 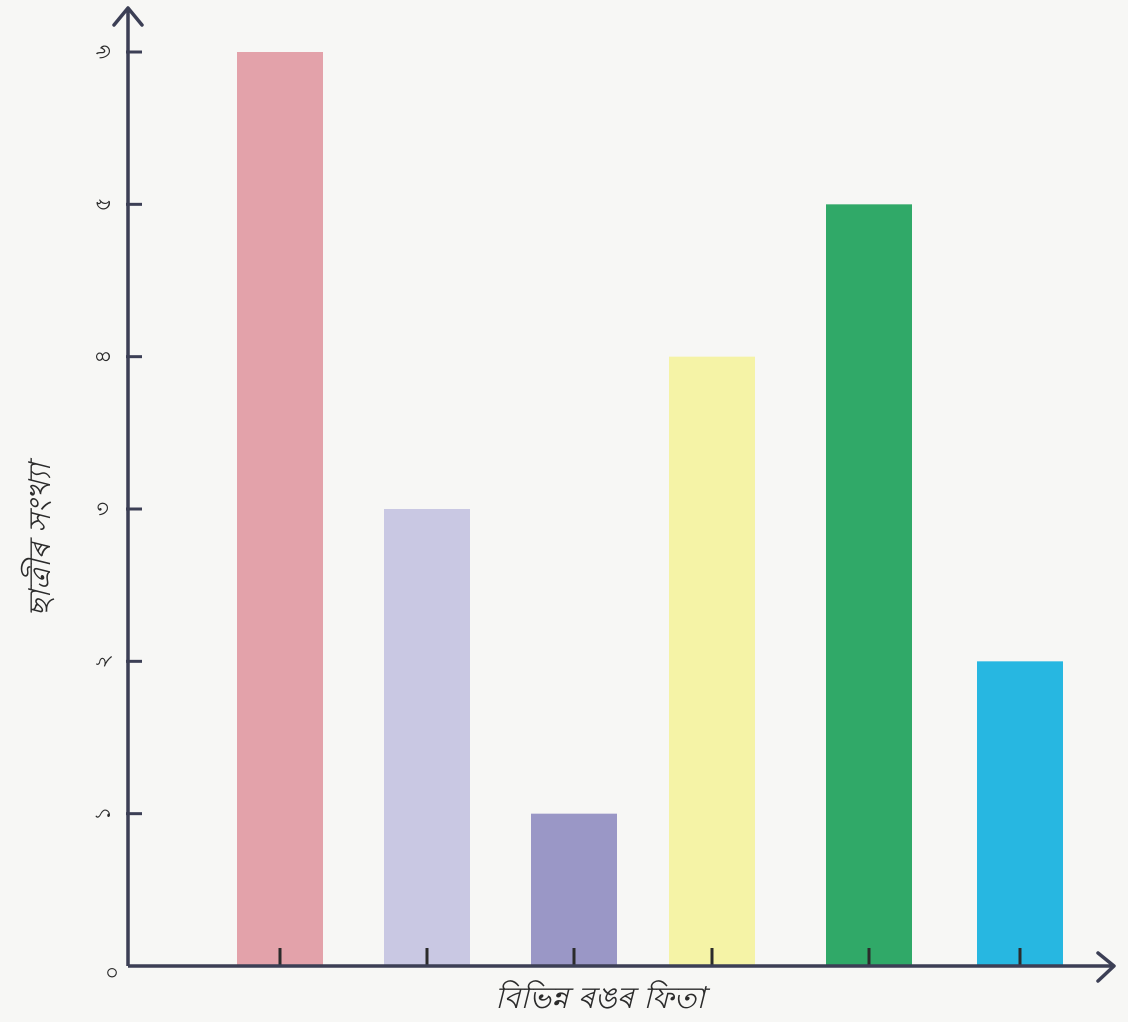 I want to click on x-axis-title: বিভিন্ন ৰঙৰ ফিতা, so click(x=602, y=998).